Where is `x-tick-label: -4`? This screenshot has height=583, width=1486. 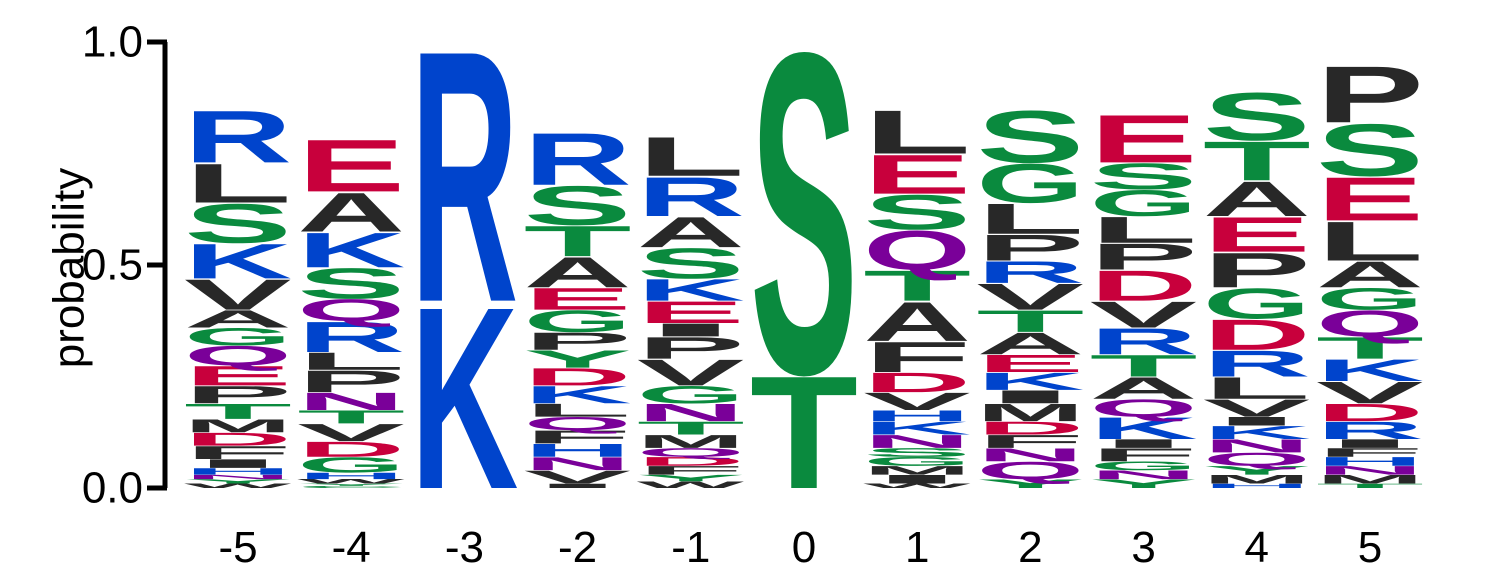 x-tick-label: -4 is located at coordinates (351, 547).